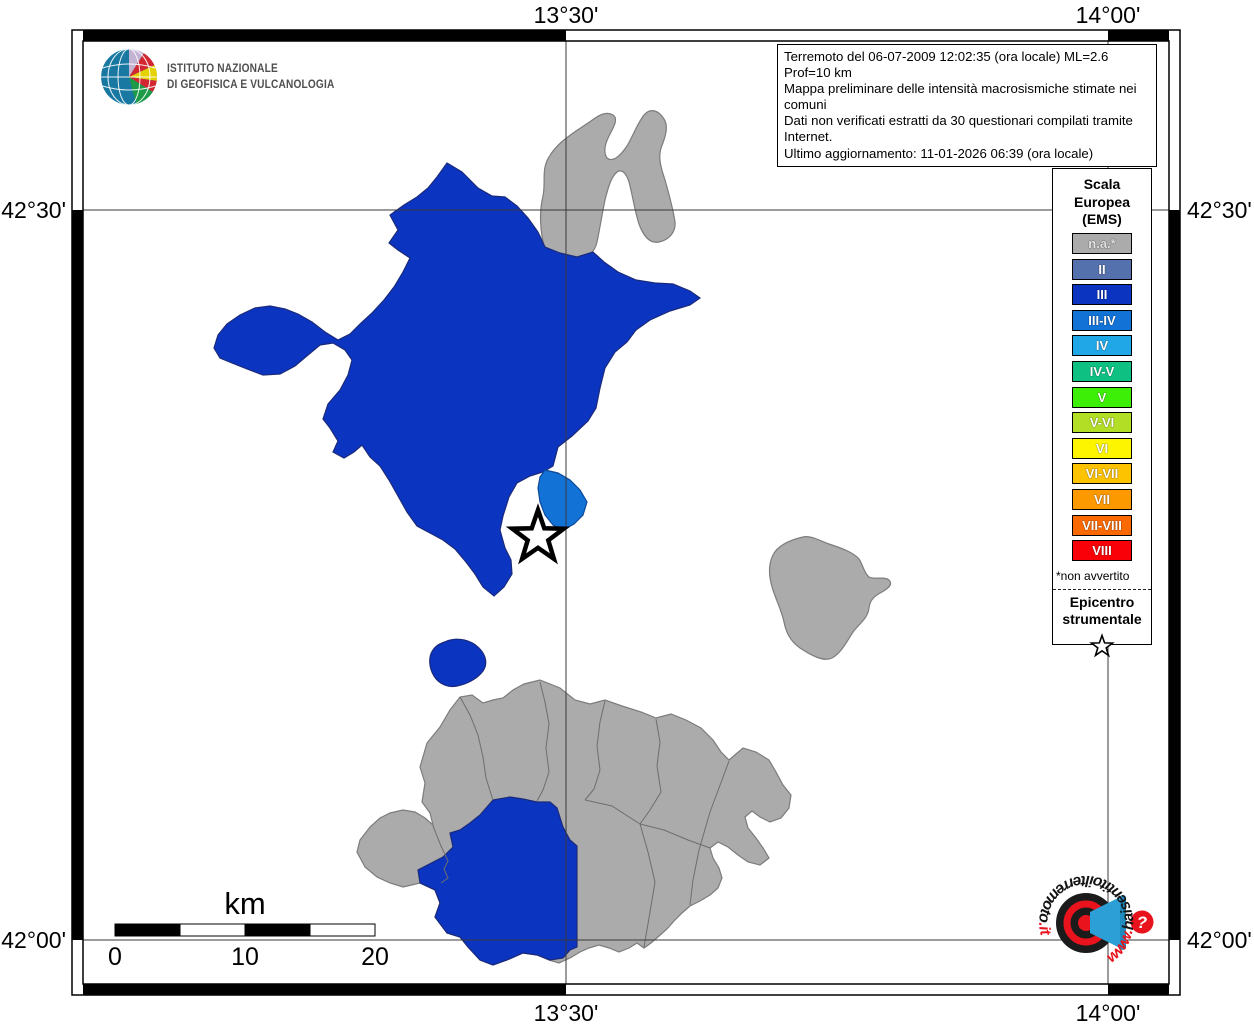 The width and height of the screenshot is (1254, 1027). I want to click on region-epicentral-light-blue, so click(562, 500).